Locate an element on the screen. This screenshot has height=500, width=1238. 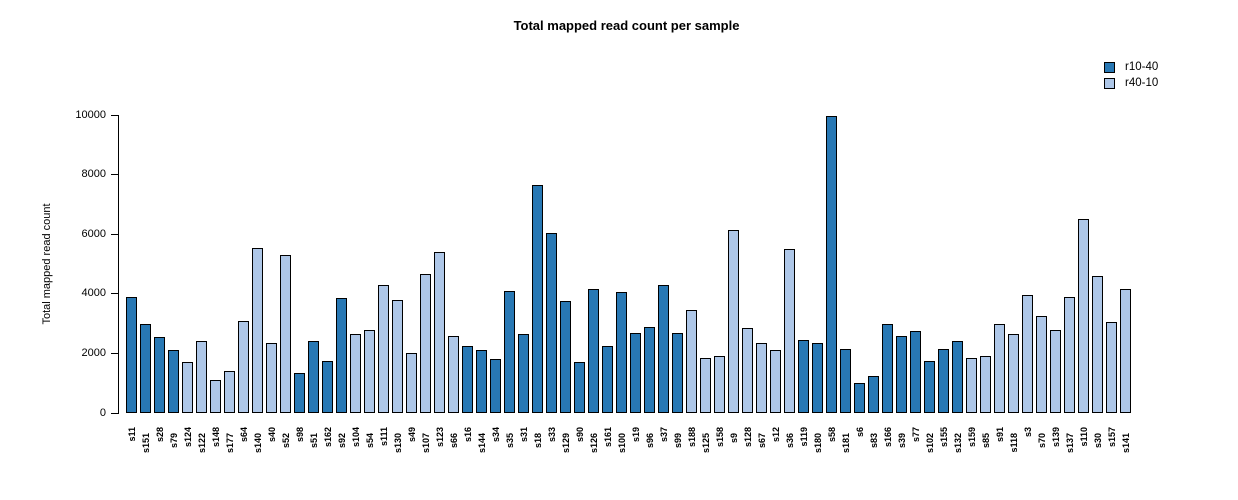
x-label-s159: s159 is located at coordinates (971, 437).